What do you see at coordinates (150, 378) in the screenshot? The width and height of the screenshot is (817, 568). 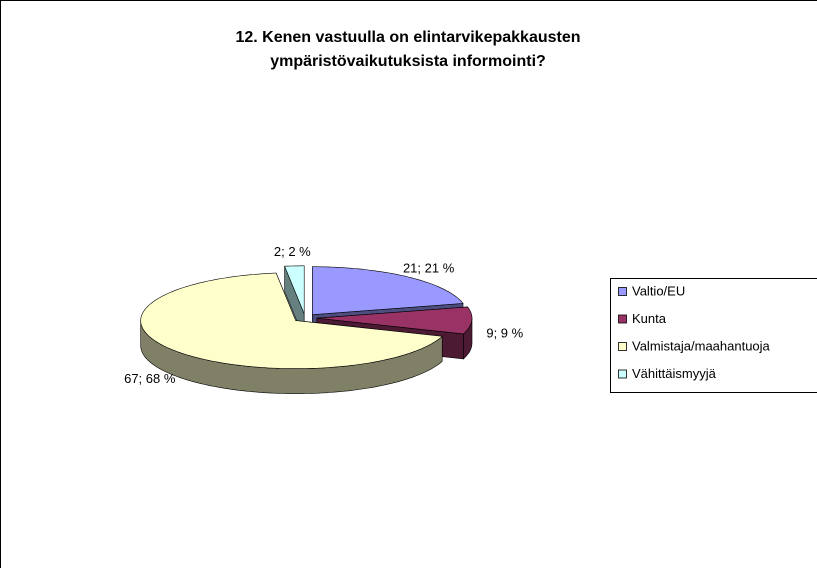 I see `data-label: 67; 68 %` at bounding box center [150, 378].